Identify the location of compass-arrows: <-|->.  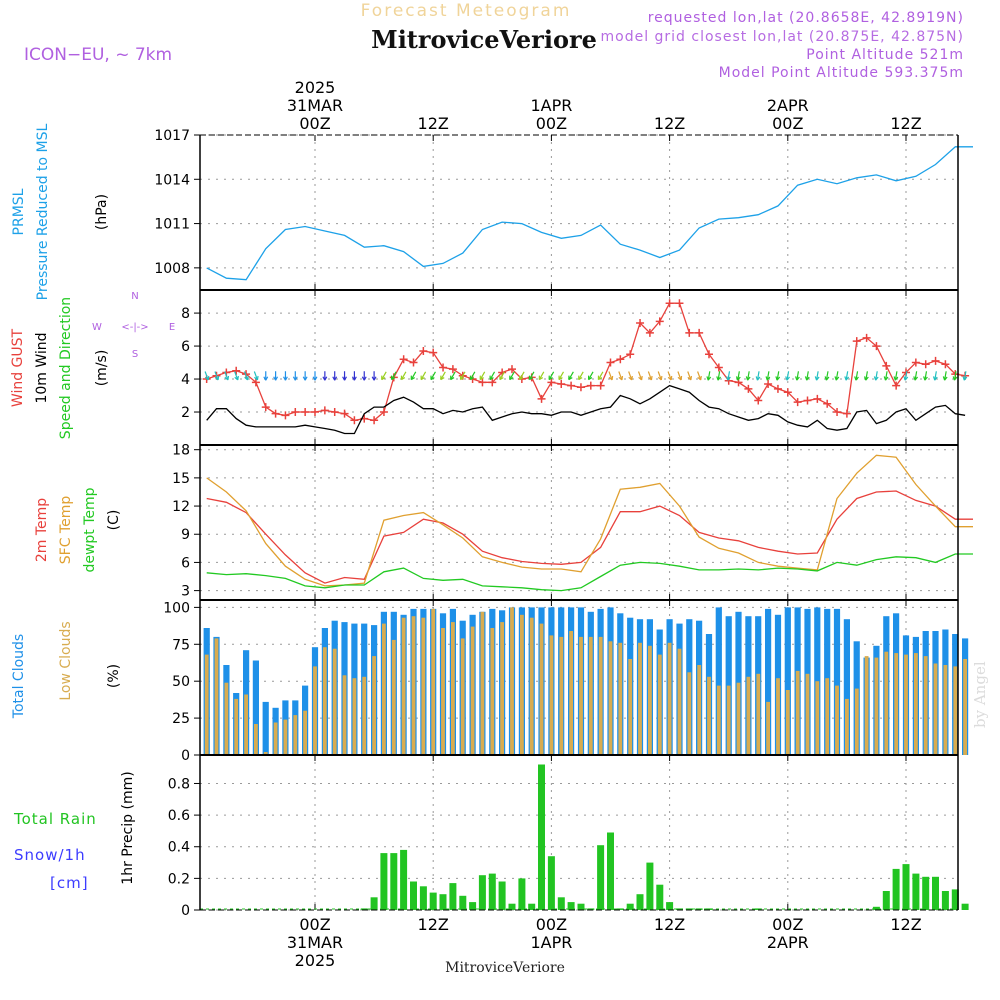
(134, 327).